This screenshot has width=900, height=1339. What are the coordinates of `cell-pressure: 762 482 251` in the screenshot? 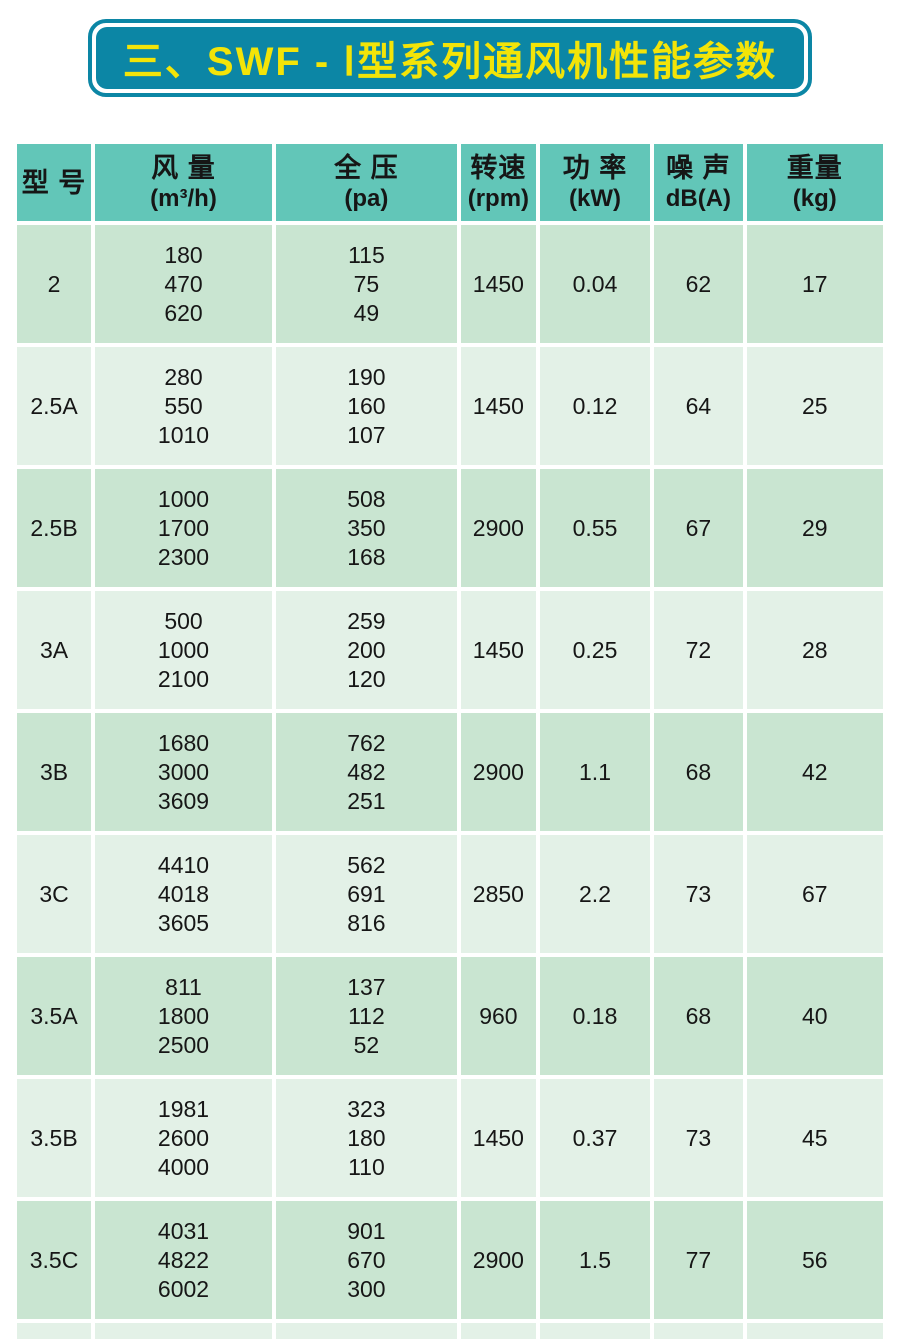 It's located at (366, 772).